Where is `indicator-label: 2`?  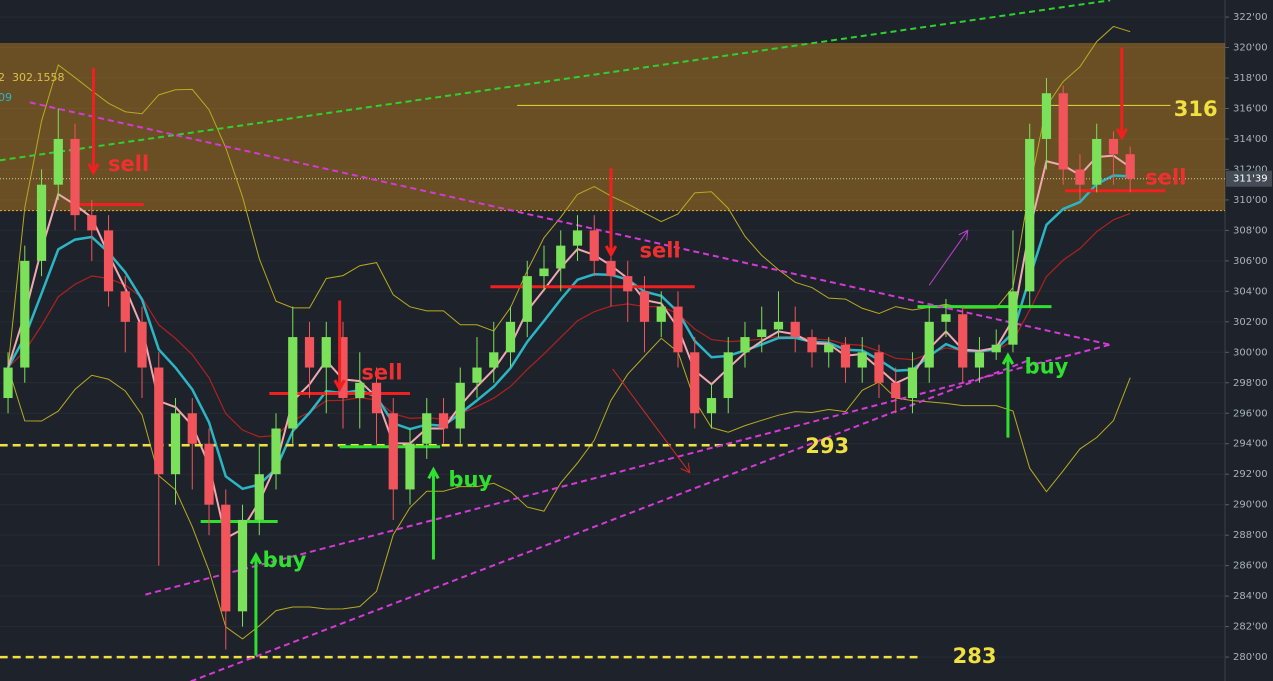
indicator-label: 2 is located at coordinates (2, 77).